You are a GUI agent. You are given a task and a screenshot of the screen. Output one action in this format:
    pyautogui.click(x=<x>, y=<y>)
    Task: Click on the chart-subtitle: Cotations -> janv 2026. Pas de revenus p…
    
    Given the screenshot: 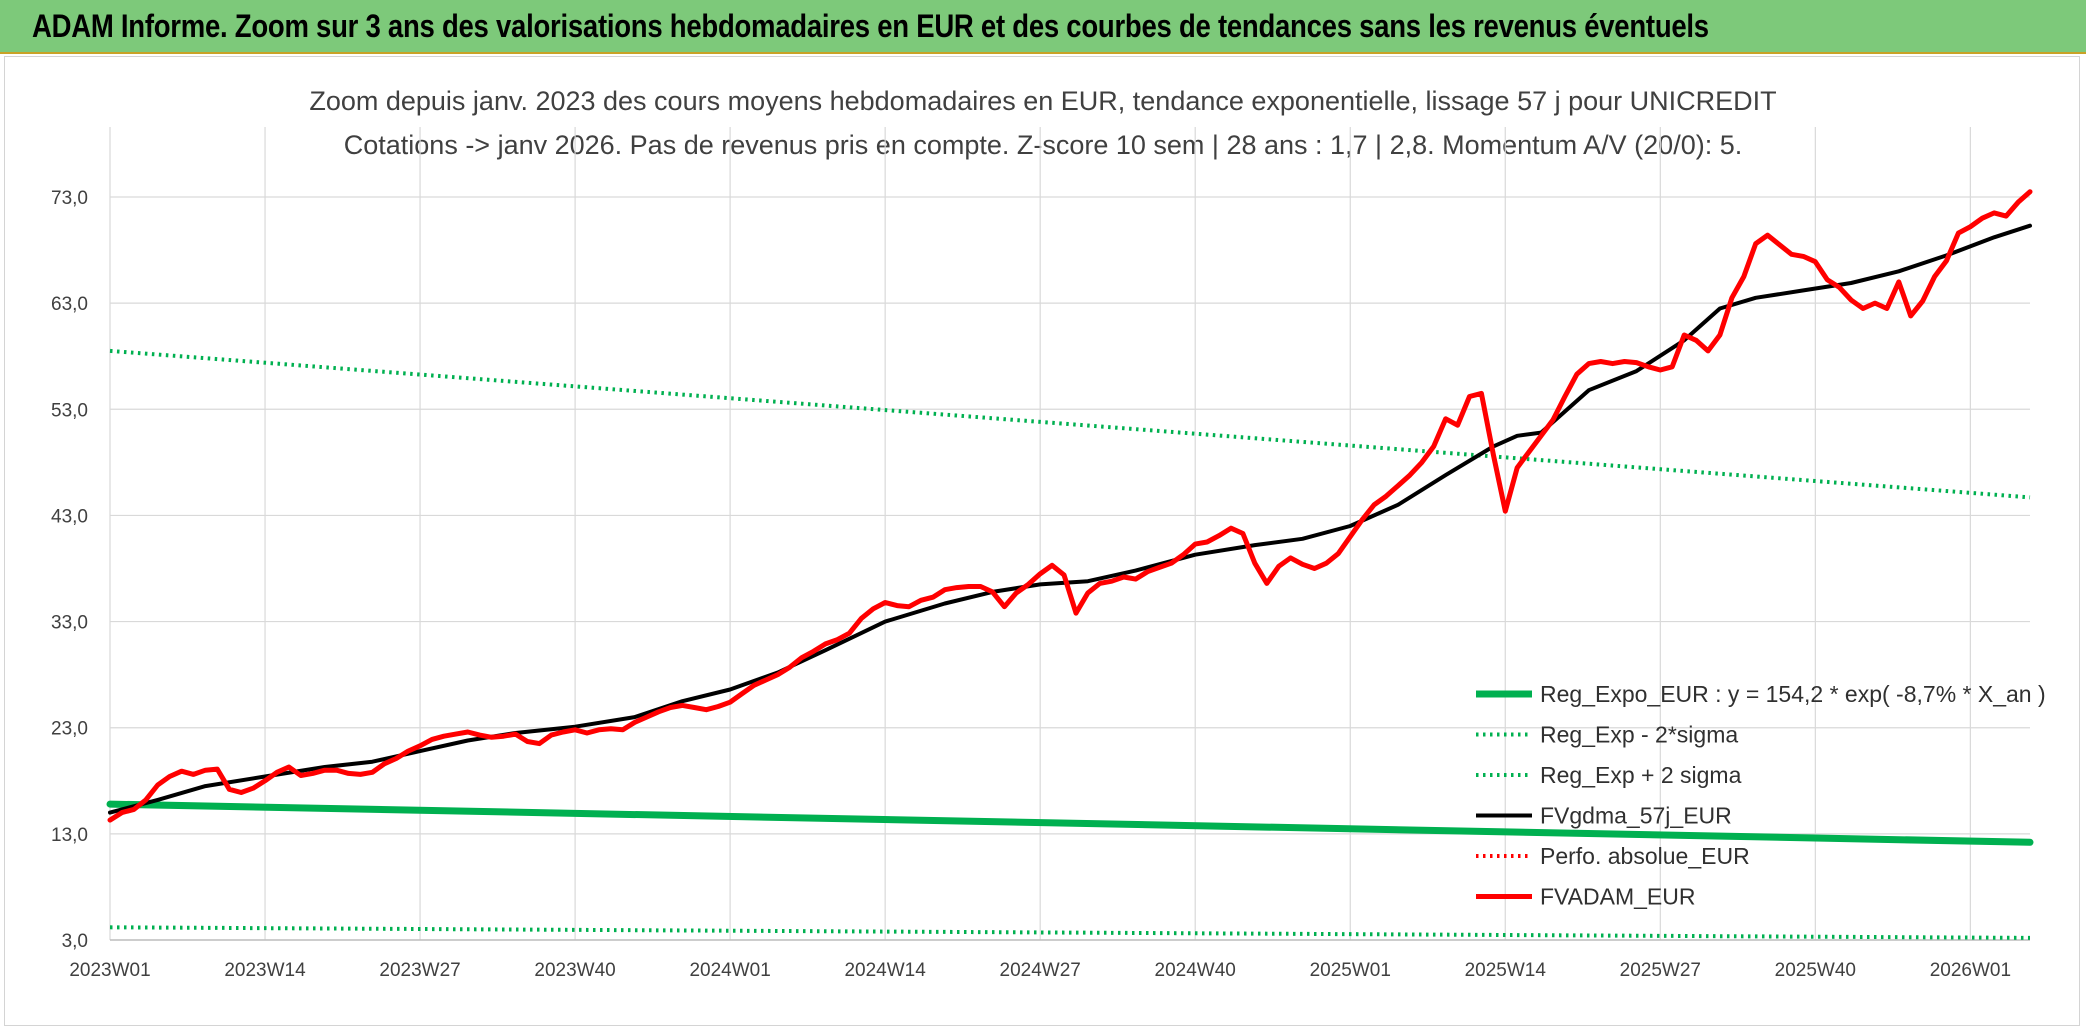 What is the action you would take?
    pyautogui.click(x=1043, y=145)
    